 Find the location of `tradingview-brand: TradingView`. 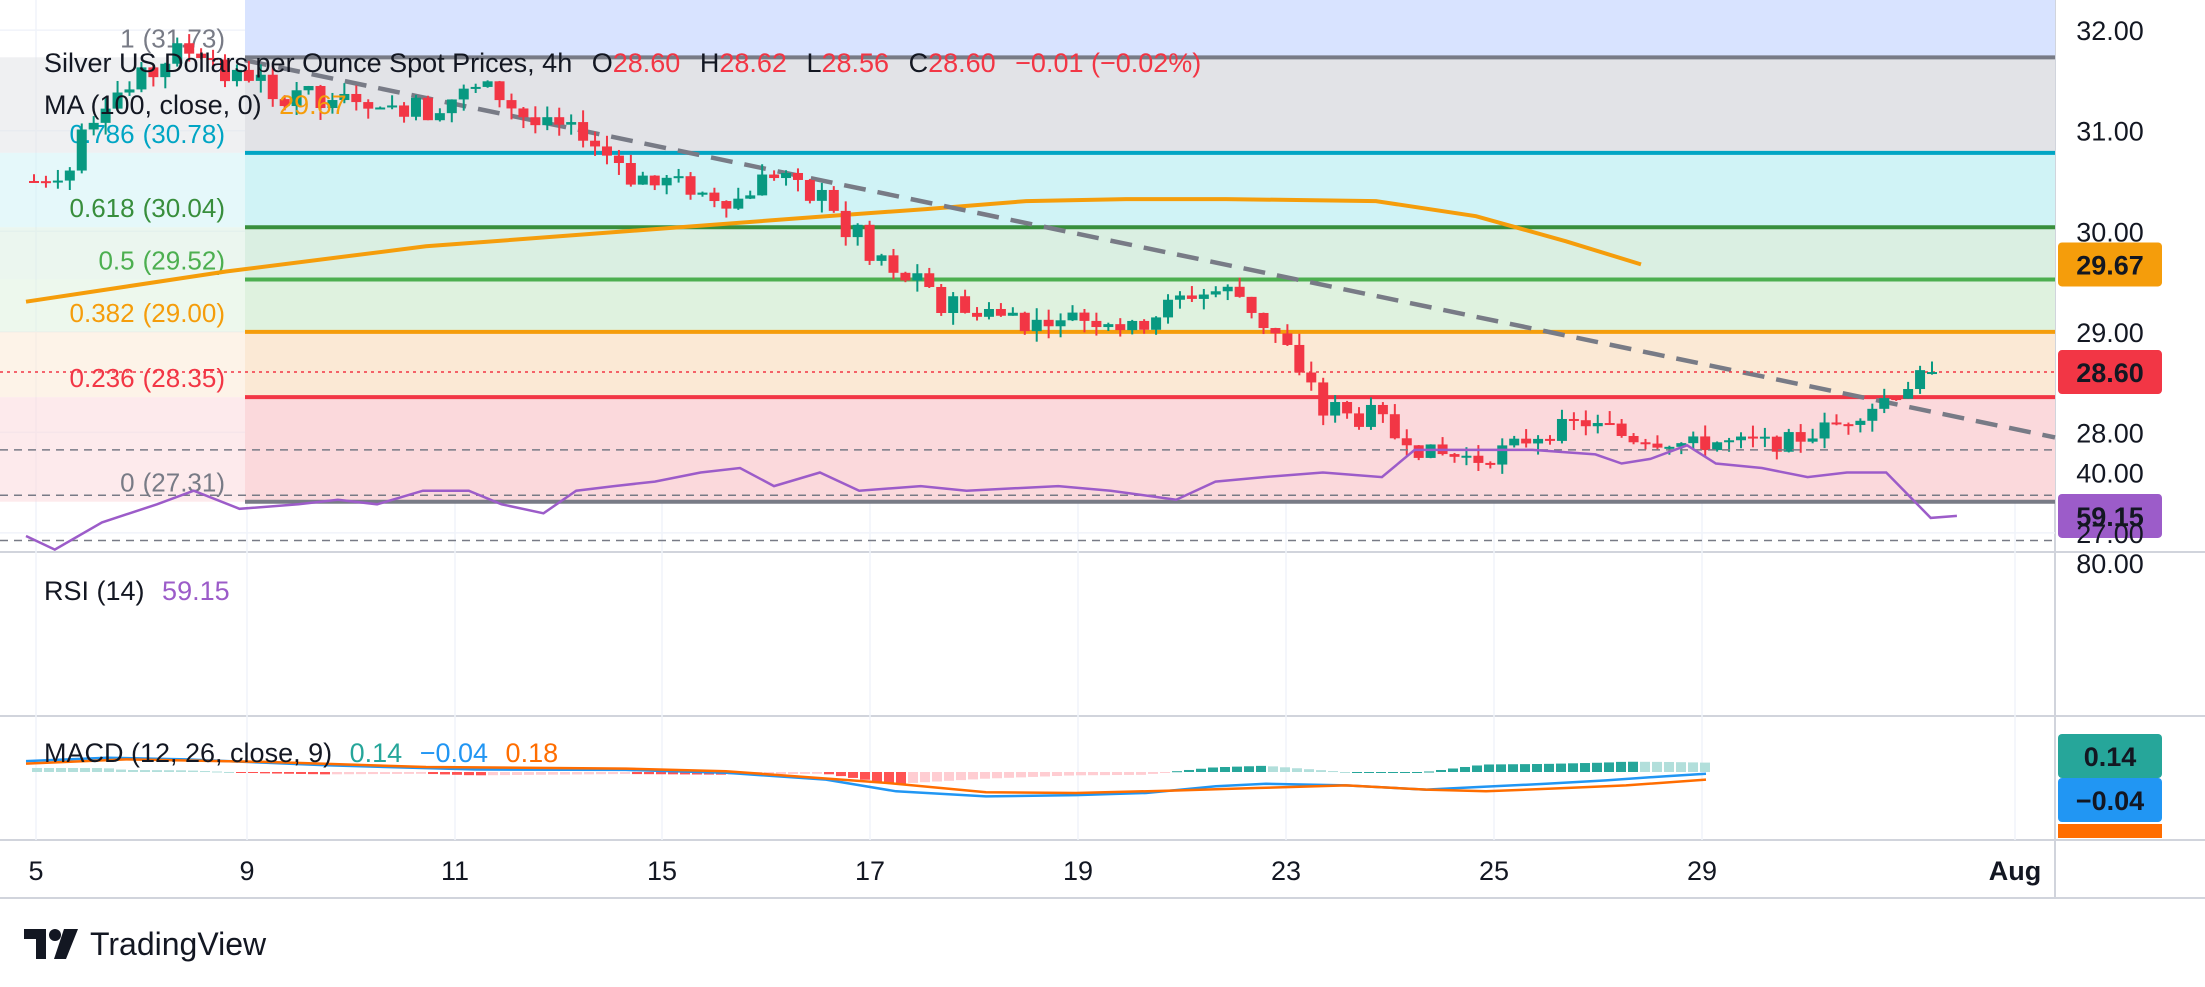

tradingview-brand: TradingView is located at coordinates (145, 944).